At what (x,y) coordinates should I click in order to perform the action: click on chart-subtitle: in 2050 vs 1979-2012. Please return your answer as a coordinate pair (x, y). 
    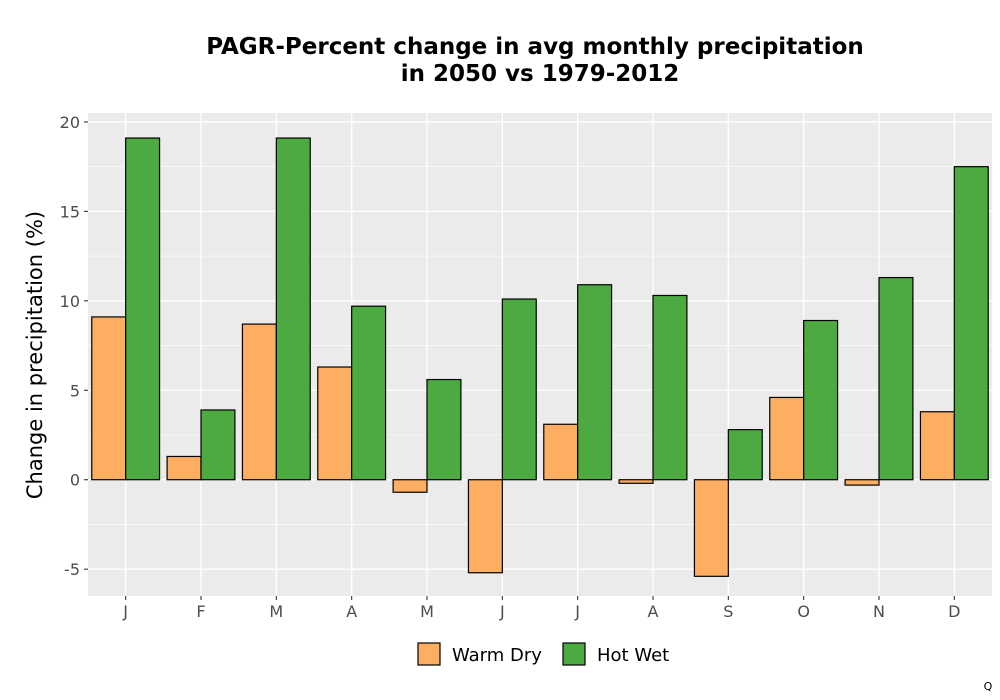
    Looking at the image, I should click on (540, 74).